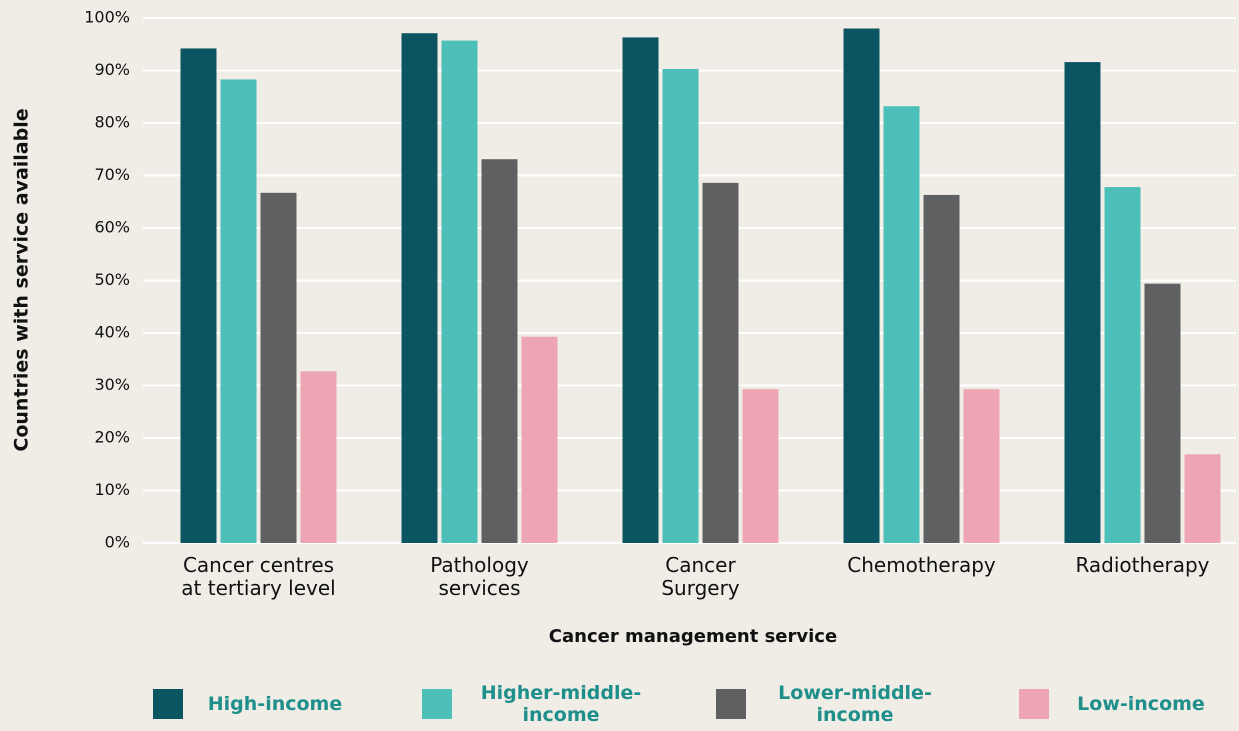 The height and width of the screenshot is (731, 1239). I want to click on x-axis-title: Cancer management service, so click(693, 636).